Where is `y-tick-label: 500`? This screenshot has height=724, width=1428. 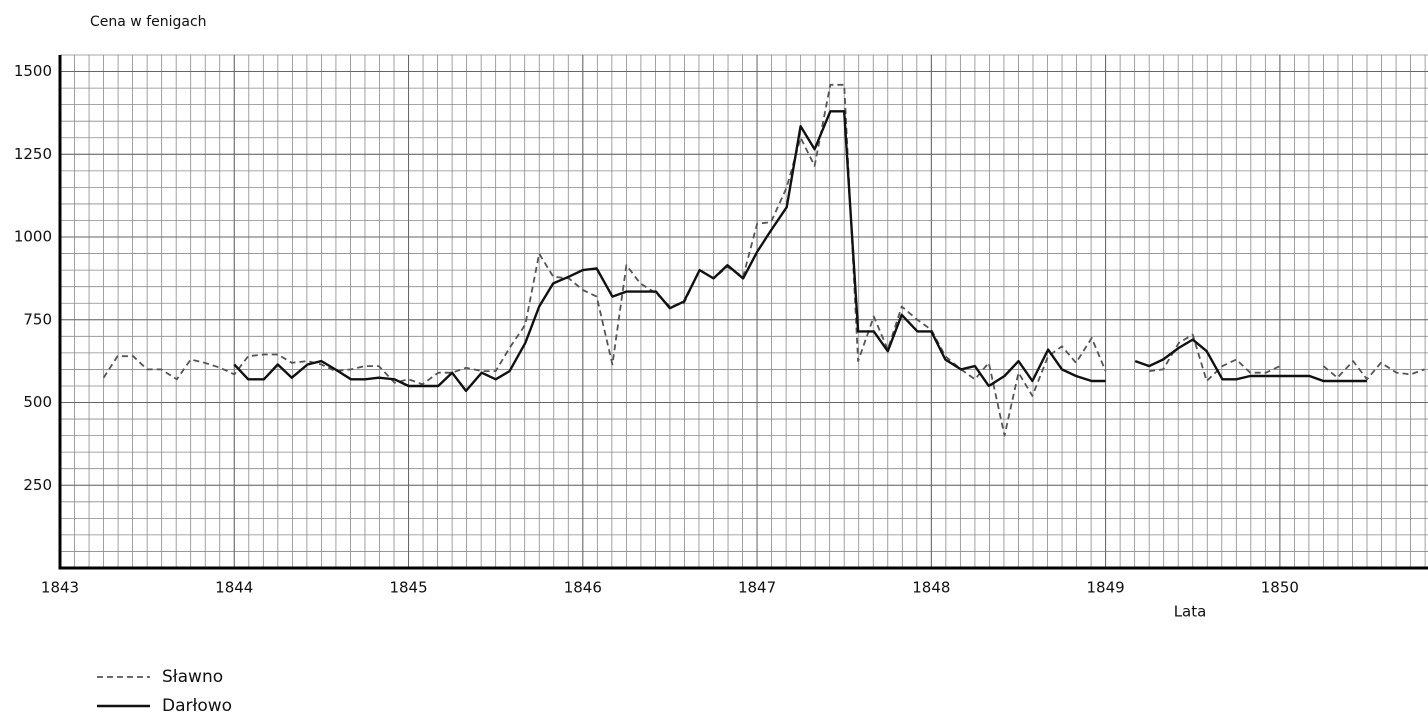
y-tick-label: 500 is located at coordinates (37, 402).